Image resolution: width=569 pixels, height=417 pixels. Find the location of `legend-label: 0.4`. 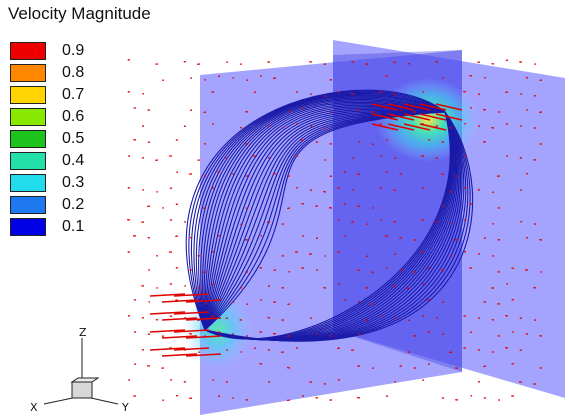

legend-label: 0.4 is located at coordinates (73, 160).